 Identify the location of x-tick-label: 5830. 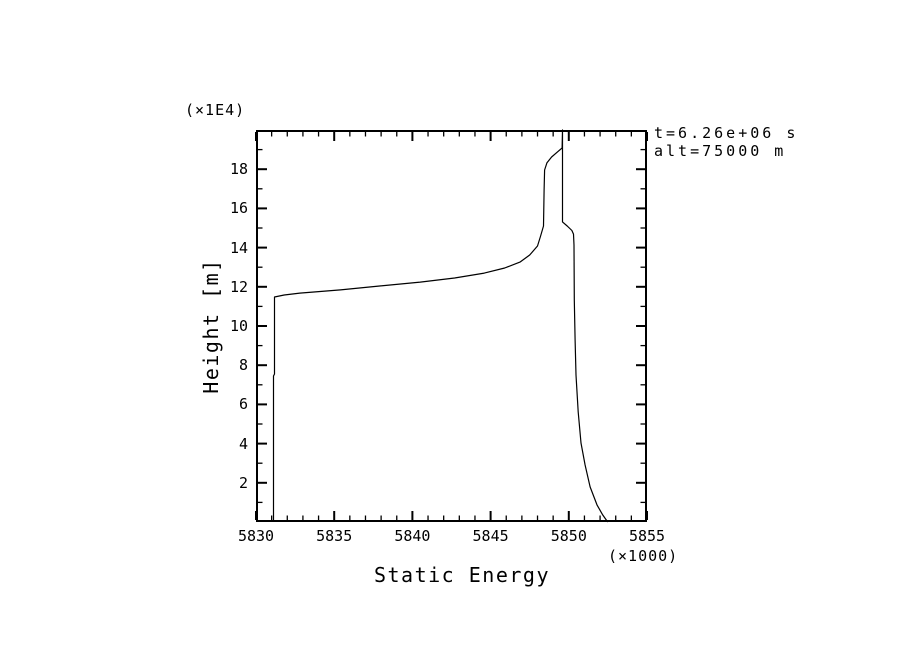
(256, 536).